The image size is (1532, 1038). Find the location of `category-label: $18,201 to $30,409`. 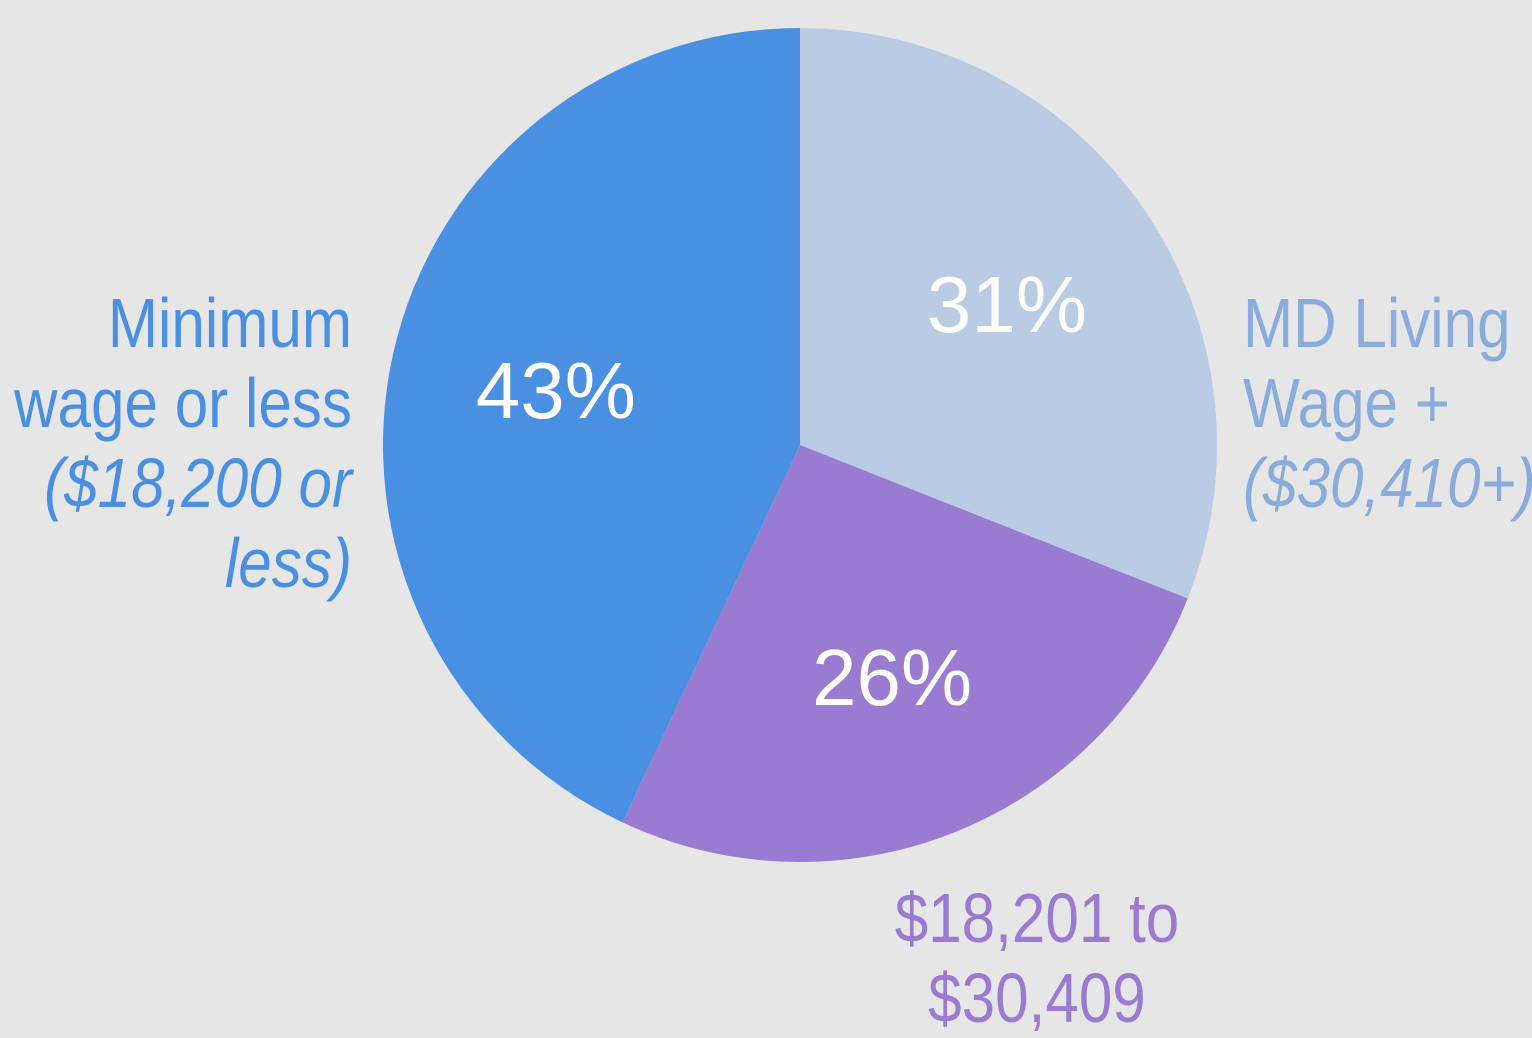

category-label: $18,201 to $30,409 is located at coordinates (1037, 958).